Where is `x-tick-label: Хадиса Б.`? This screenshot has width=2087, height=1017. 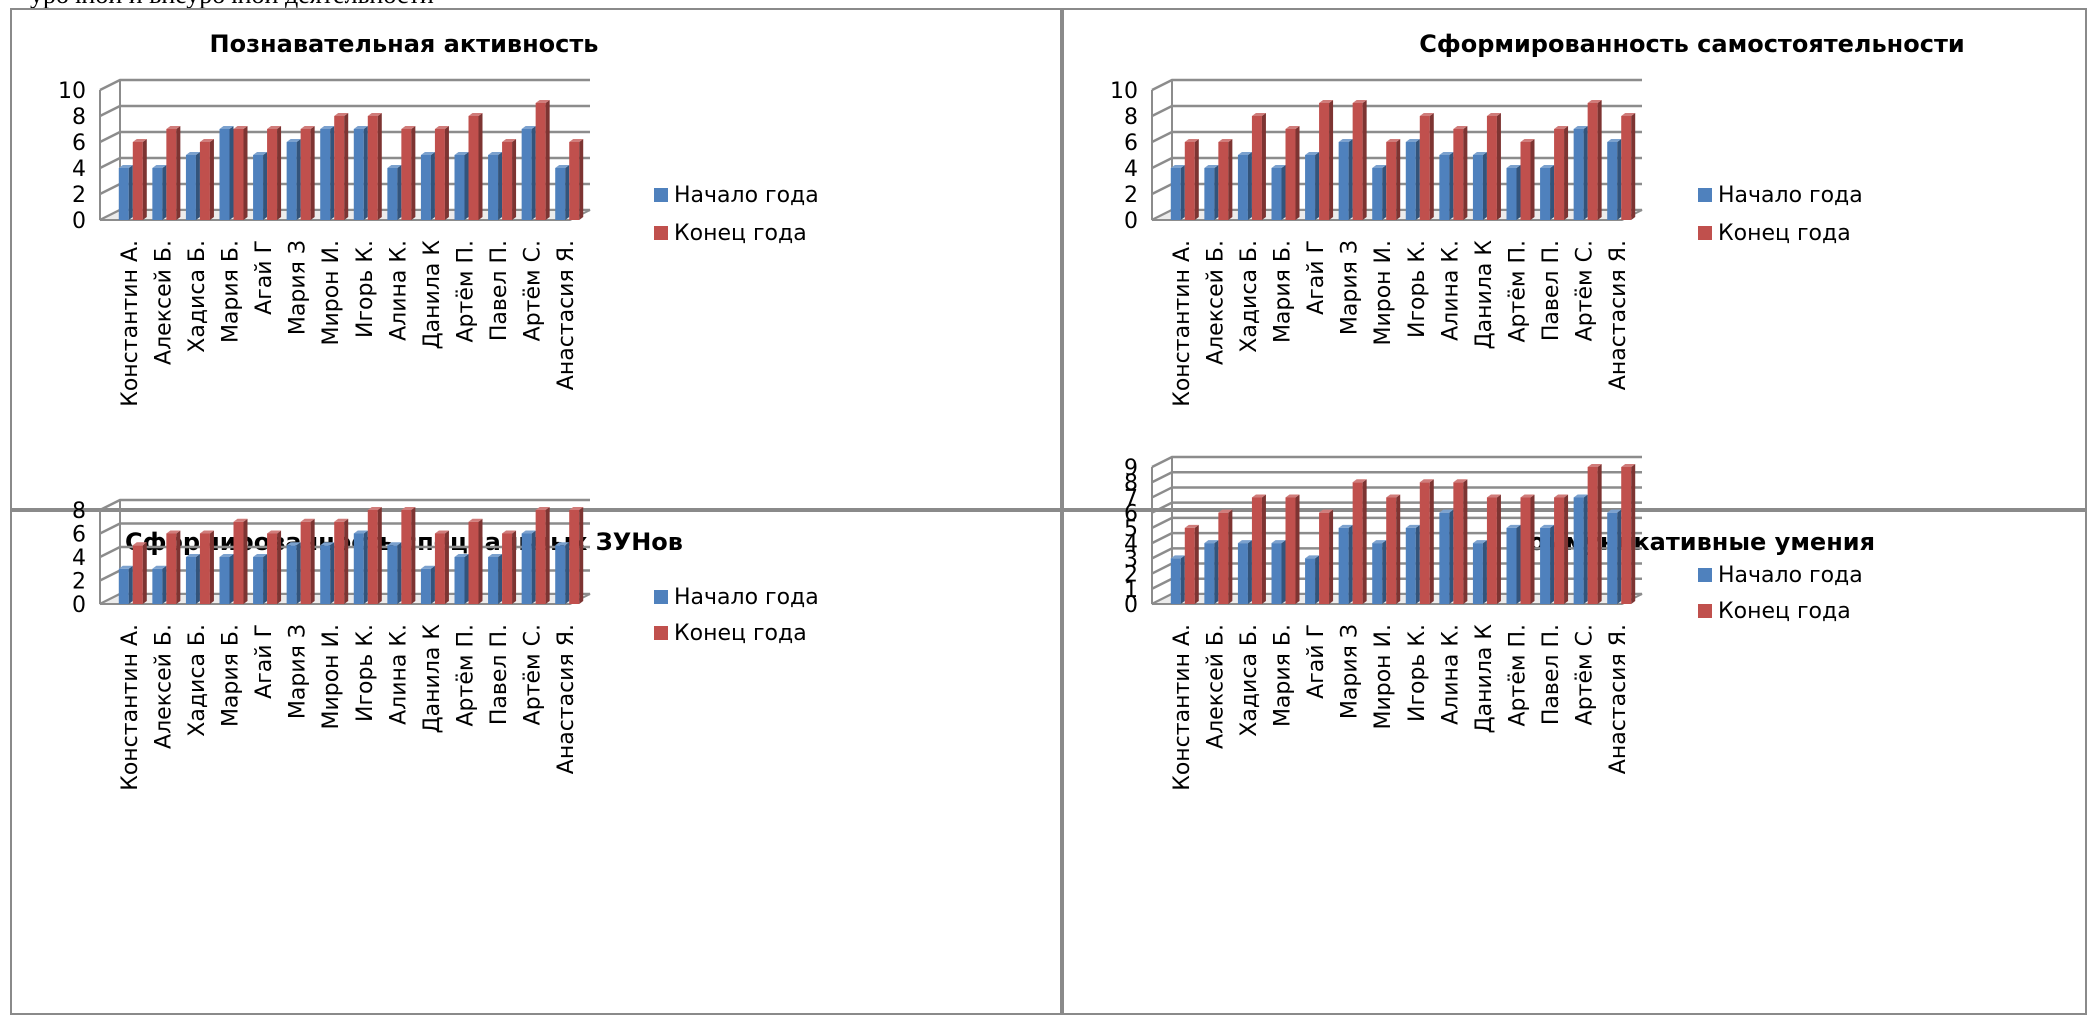 x-tick-label: Хадиса Б. is located at coordinates (197, 296).